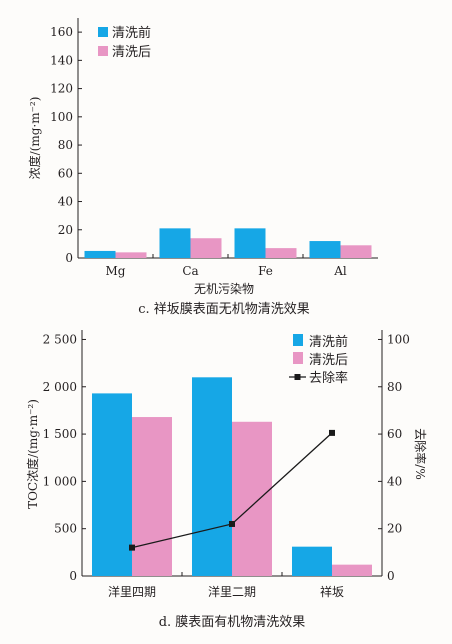 Image resolution: width=452 pixels, height=644 pixels. Describe the element at coordinates (224, 288) in the screenshot. I see `c-x-axis-title: 无机污染物` at that location.